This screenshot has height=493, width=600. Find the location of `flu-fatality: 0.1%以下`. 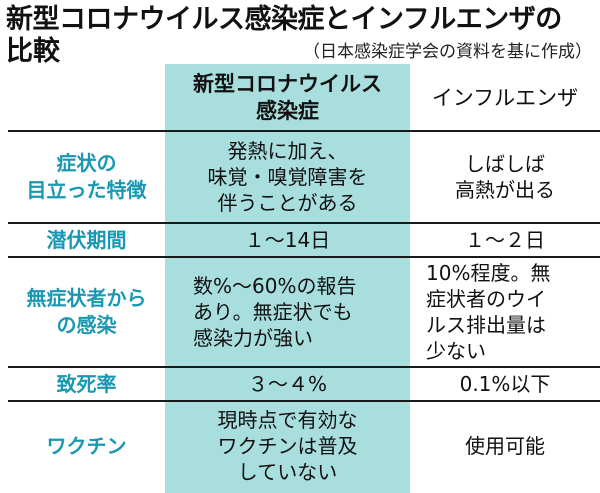

flu-fatality: 0.1%以下 is located at coordinates (505, 384).